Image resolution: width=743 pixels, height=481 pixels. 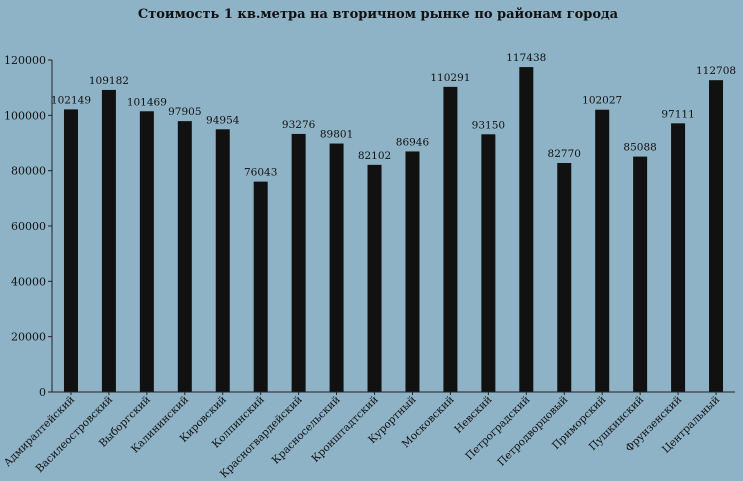 I want to click on data-label: 101469, so click(x=147, y=102).